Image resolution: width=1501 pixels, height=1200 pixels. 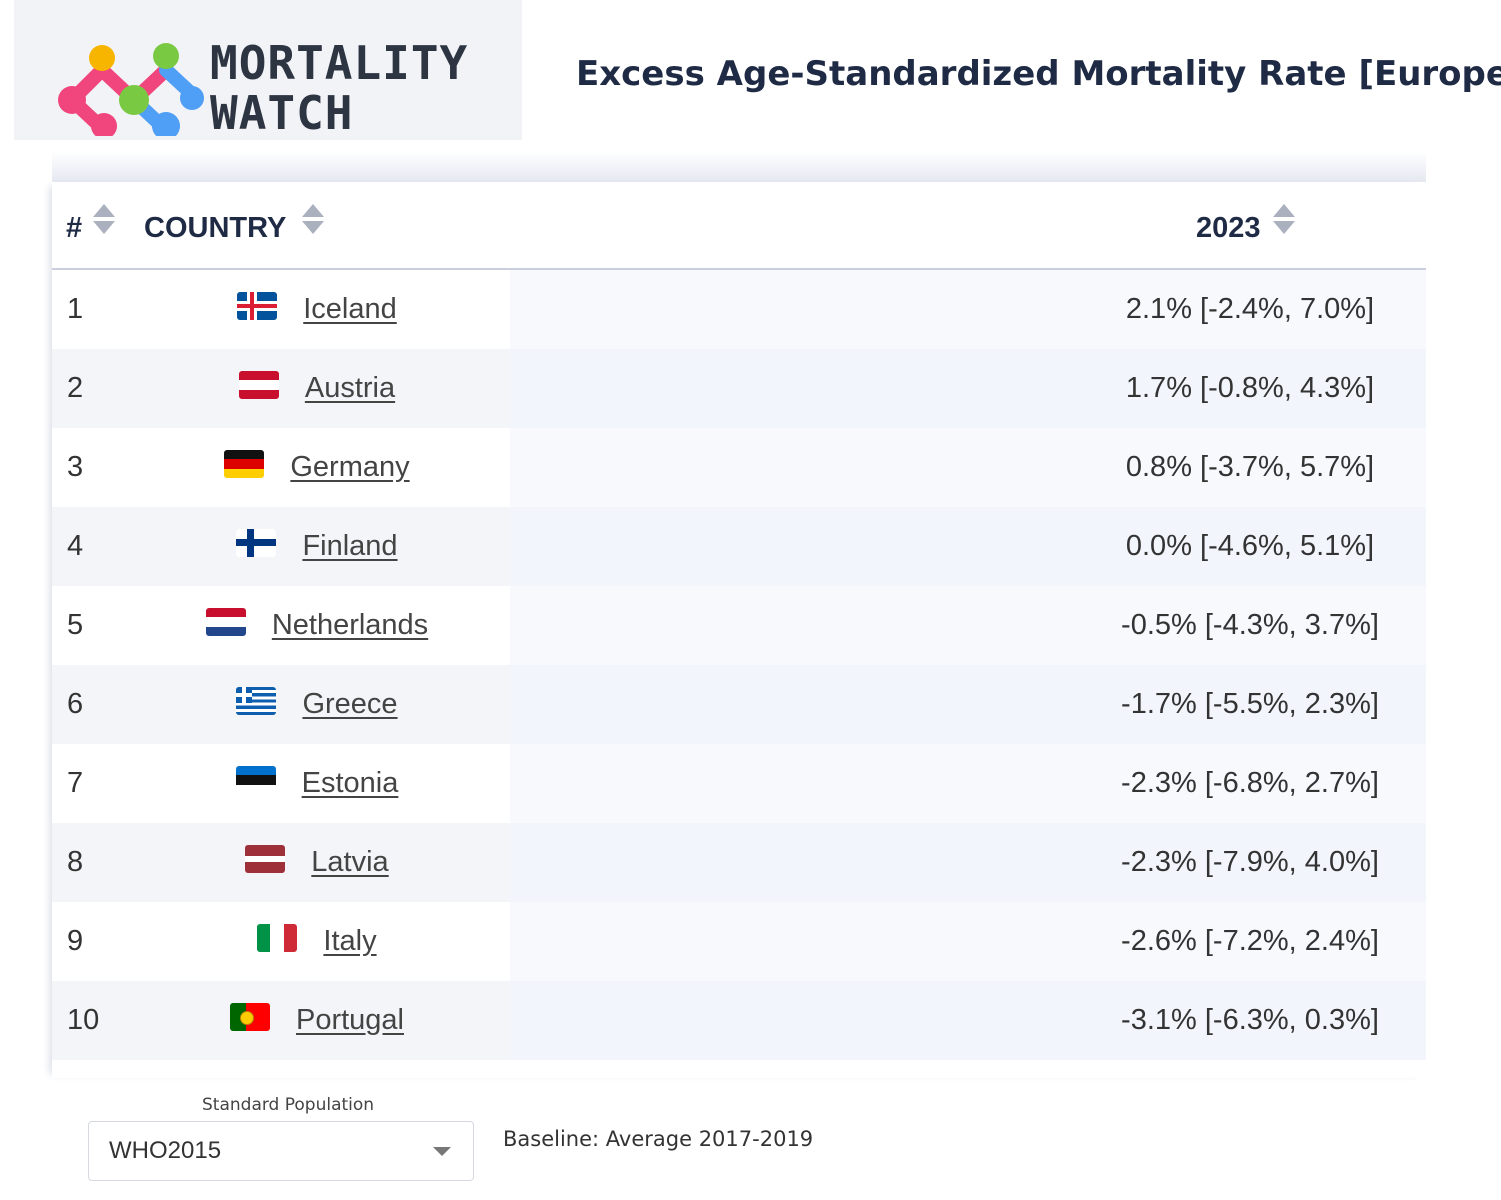 I want to click on column-header-rank: #, so click(x=74, y=228).